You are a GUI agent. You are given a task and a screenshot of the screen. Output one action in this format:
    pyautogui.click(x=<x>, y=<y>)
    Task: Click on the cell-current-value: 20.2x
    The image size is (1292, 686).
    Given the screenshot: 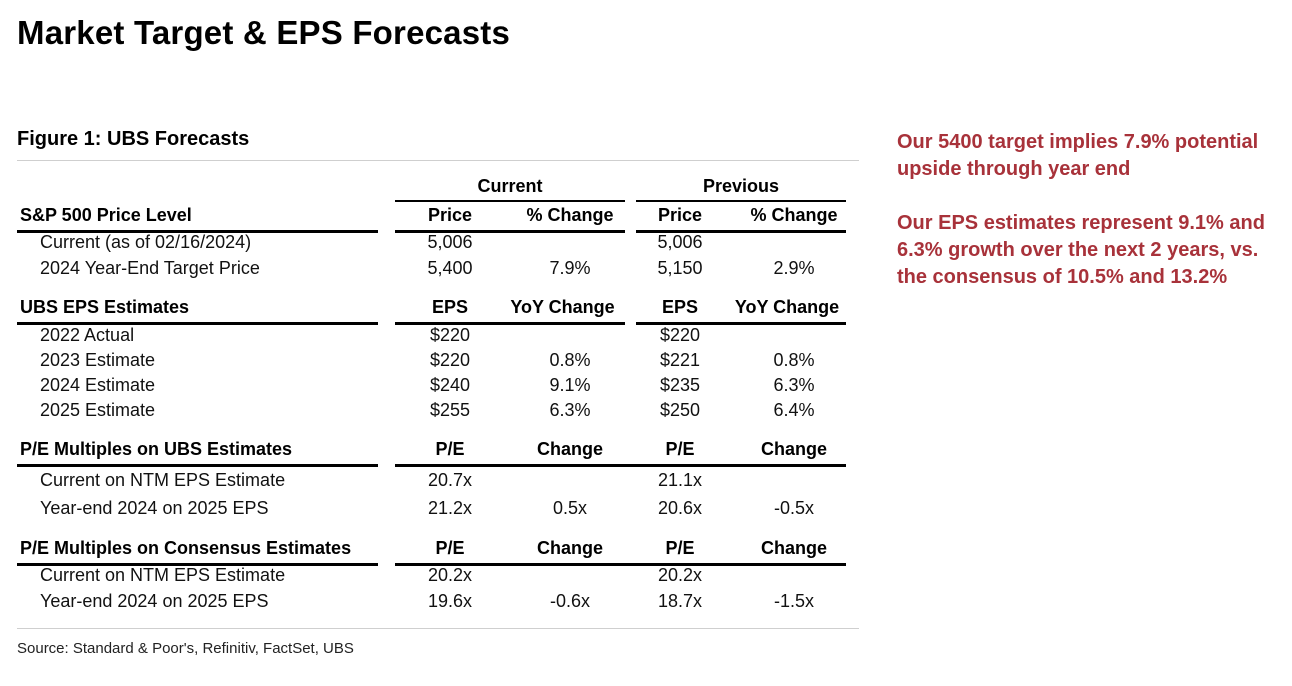 What is the action you would take?
    pyautogui.click(x=450, y=575)
    